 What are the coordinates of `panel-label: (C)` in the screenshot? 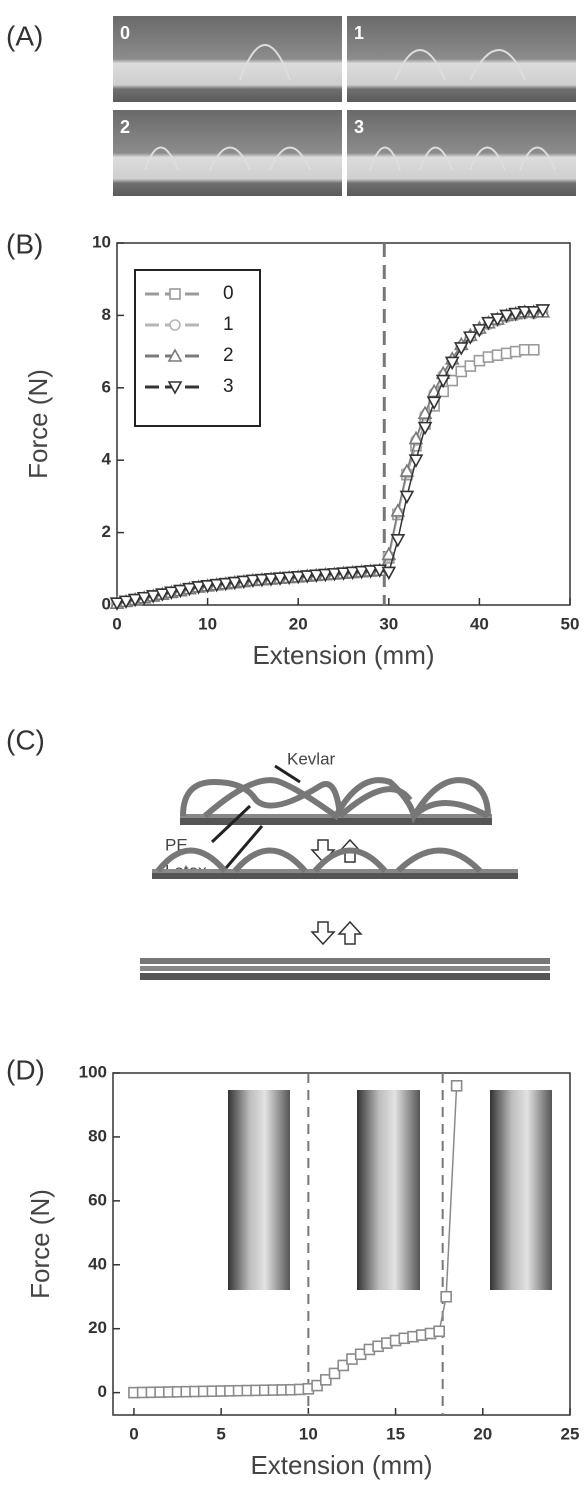 It's located at (25, 739).